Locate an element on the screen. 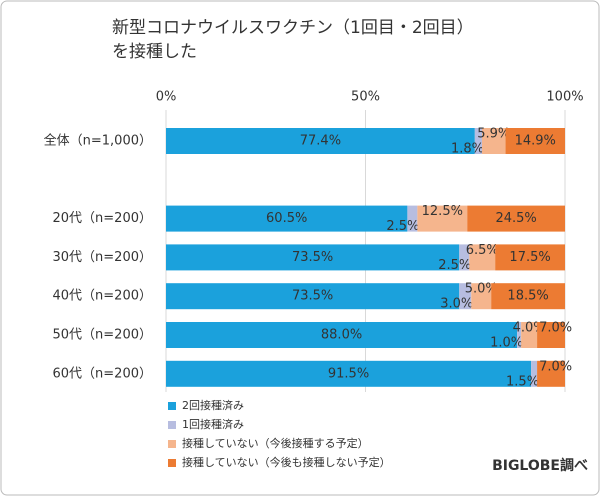 This screenshot has width=600, height=496. value-label: 77.4% is located at coordinates (320, 141).